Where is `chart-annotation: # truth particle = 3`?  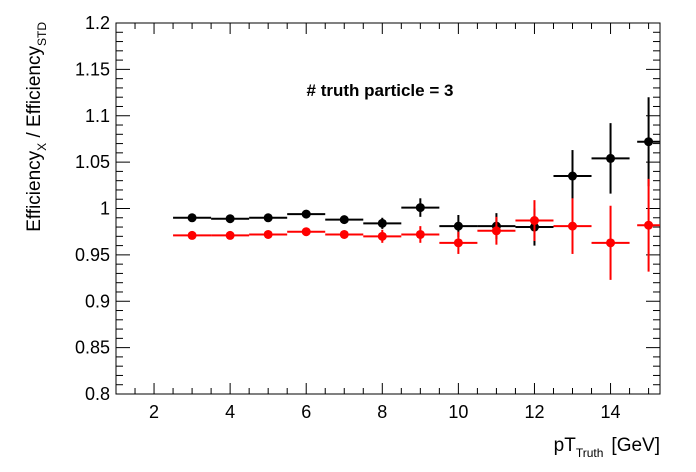
chart-annotation: # truth particle = 3 is located at coordinates (380, 90).